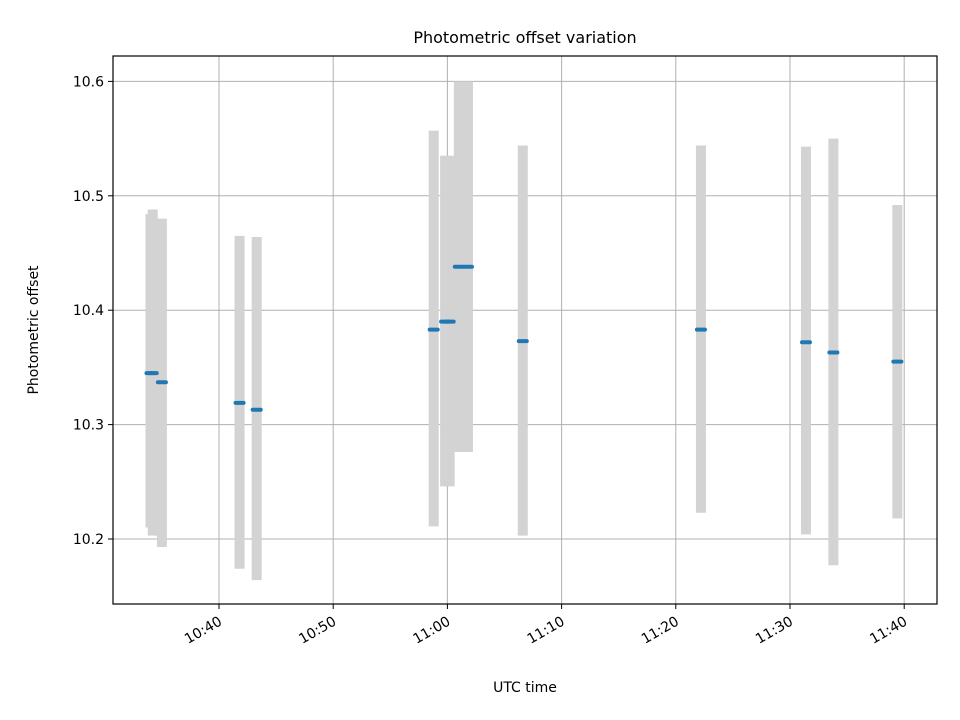 The height and width of the screenshot is (720, 960). I want to click on y-tick-label: 10.6, so click(88, 82).